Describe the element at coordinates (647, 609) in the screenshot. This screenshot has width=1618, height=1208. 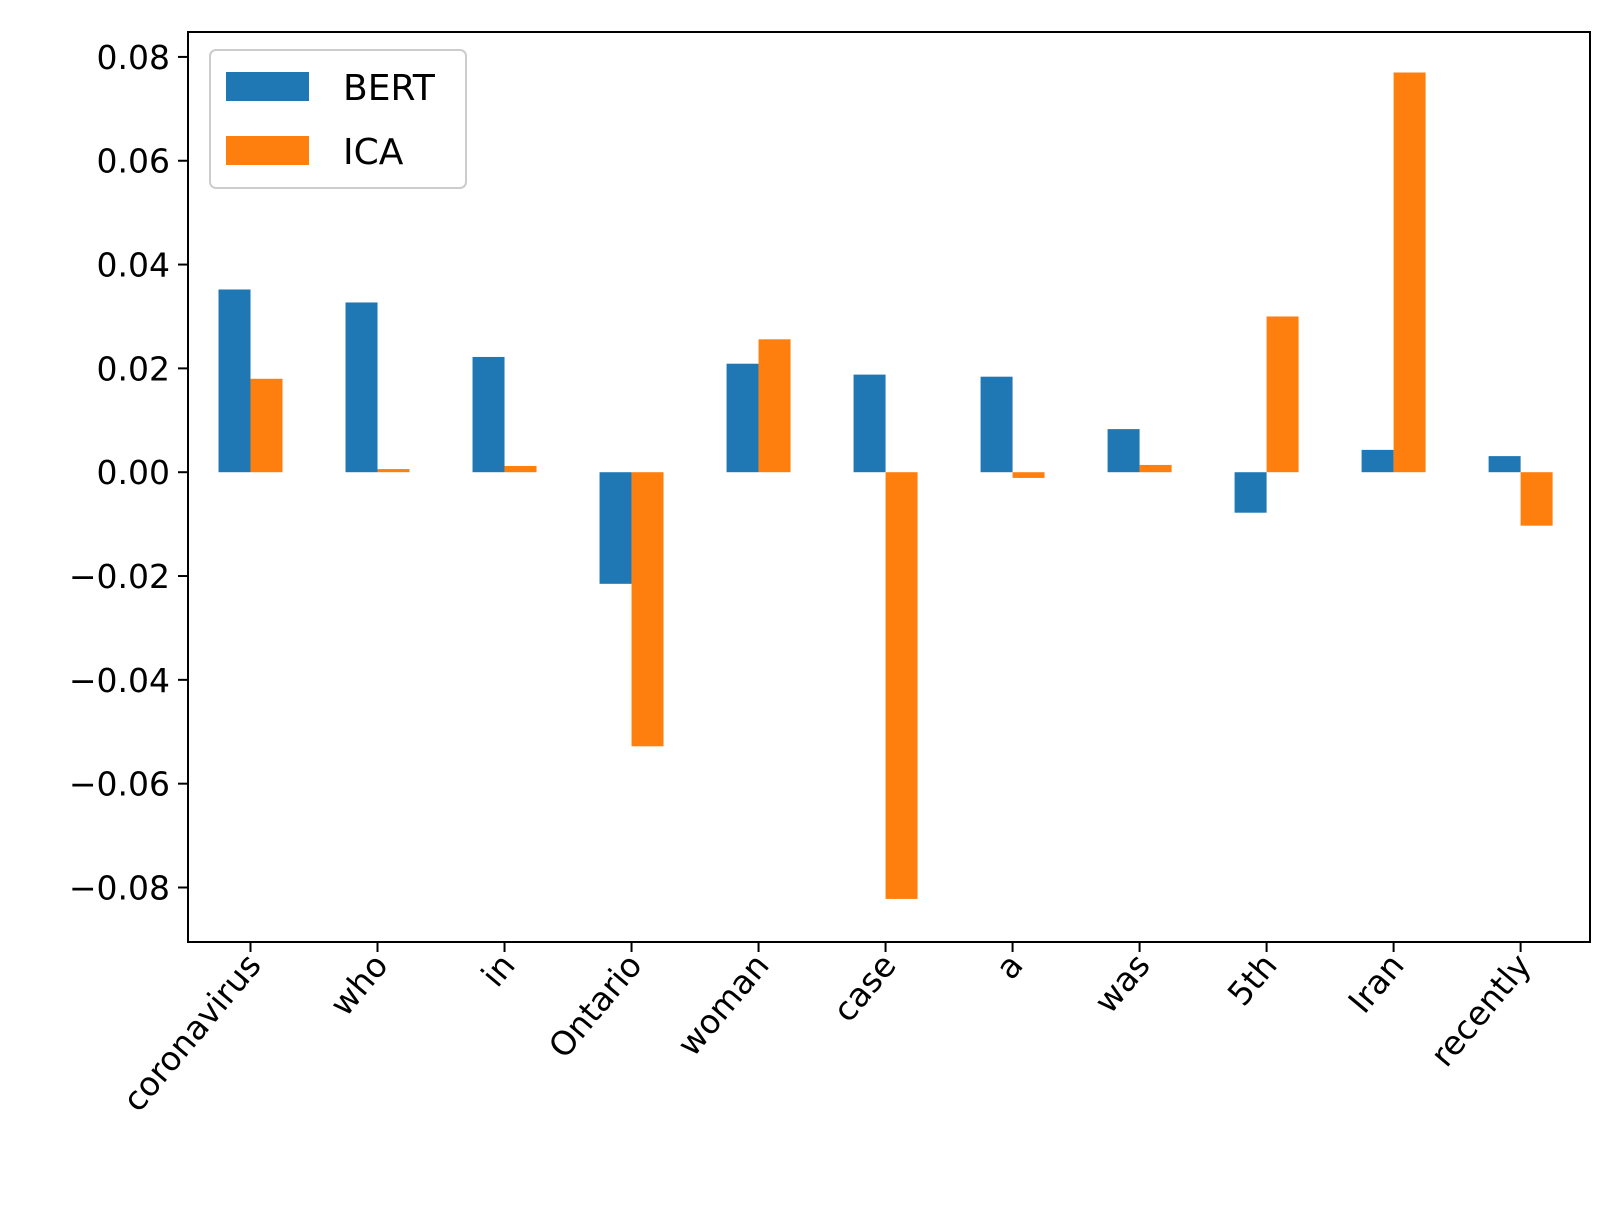
I see `bar-ica-ontario` at that location.